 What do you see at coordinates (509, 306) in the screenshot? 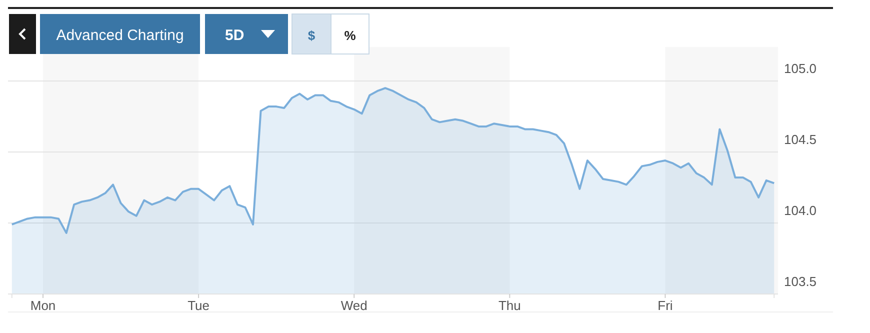
I see `x-tick-label: Thu` at bounding box center [509, 306].